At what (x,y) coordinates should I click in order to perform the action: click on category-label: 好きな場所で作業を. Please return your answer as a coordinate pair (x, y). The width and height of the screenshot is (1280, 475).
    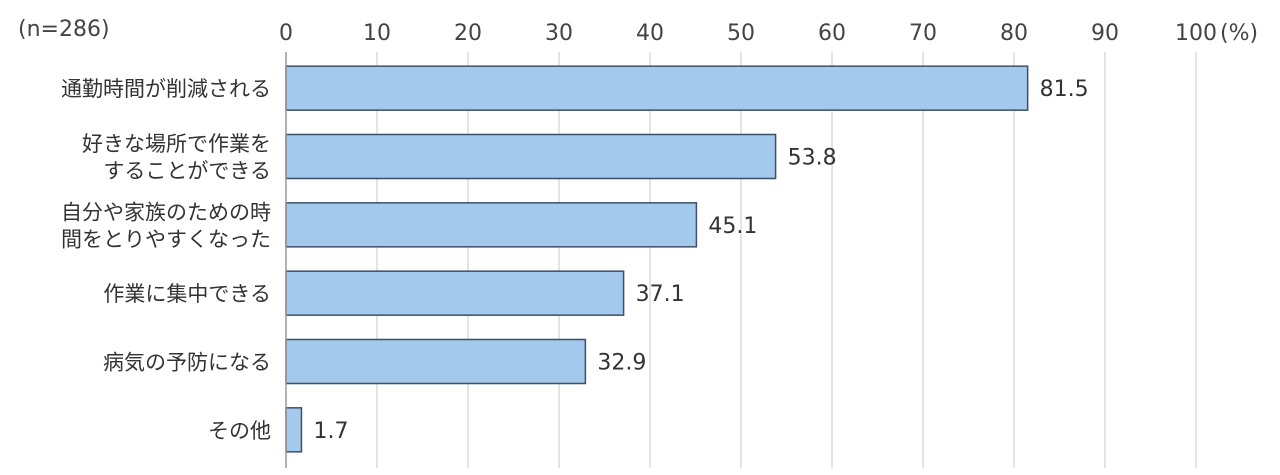
    Looking at the image, I should click on (176, 144).